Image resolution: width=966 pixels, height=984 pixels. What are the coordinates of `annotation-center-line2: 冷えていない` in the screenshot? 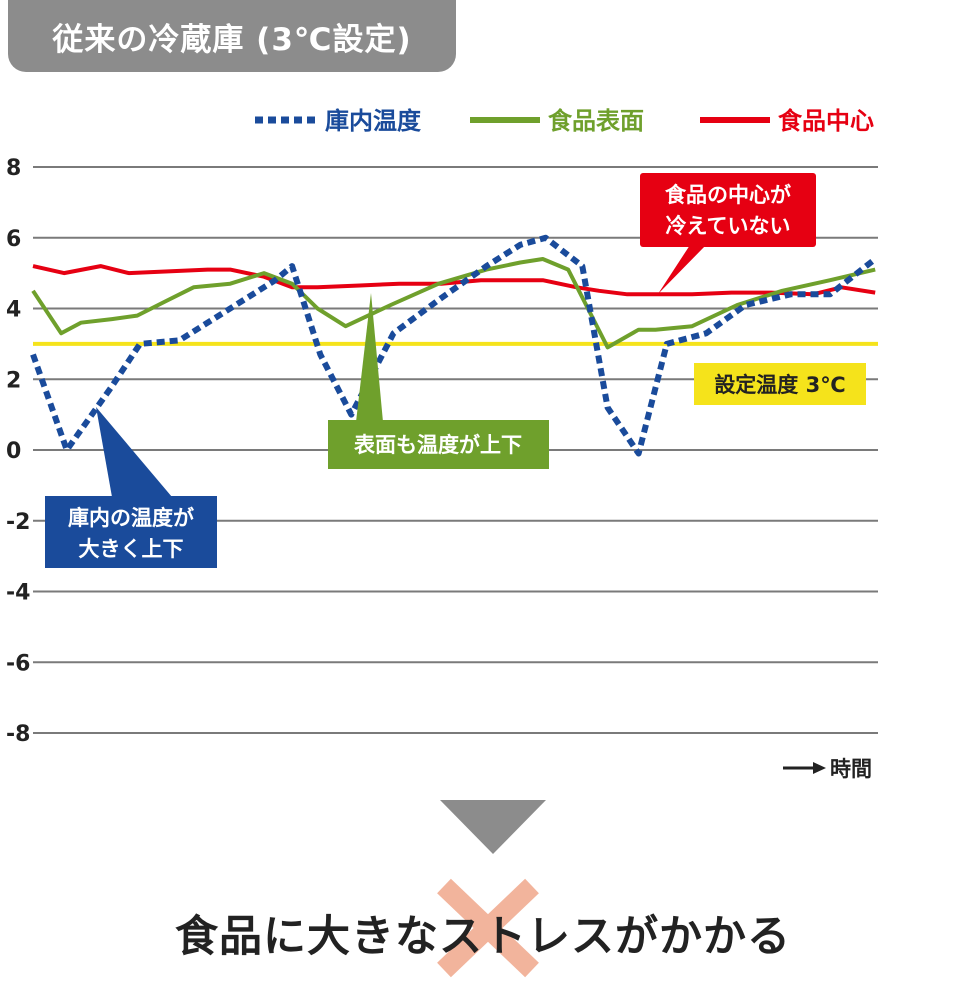 It's located at (728, 226).